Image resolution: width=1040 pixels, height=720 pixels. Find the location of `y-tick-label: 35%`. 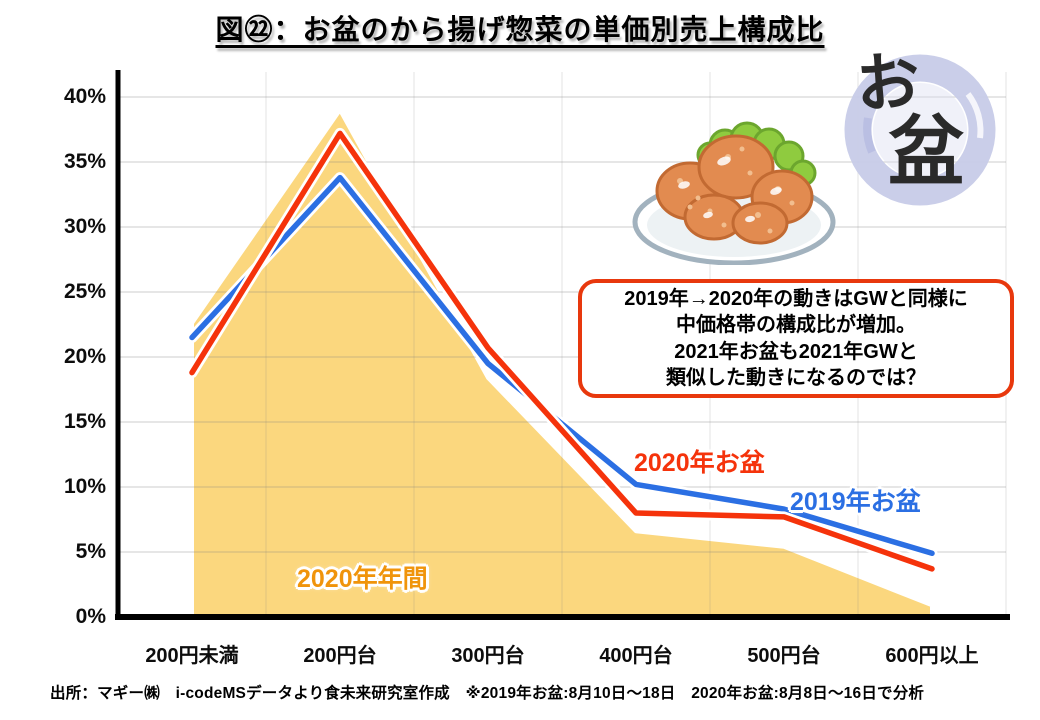

y-tick-label: 35% is located at coordinates (84, 161).